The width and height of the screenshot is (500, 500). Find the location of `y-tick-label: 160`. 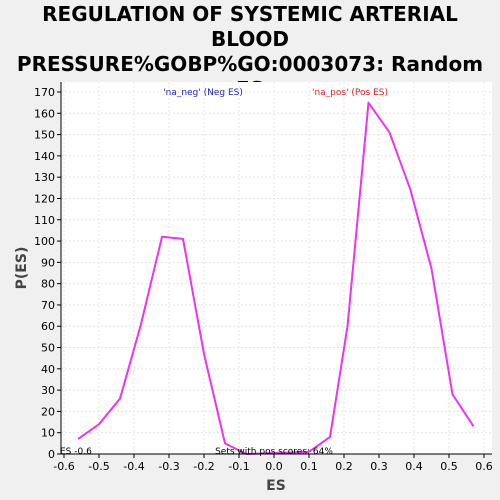

y-tick-label: 160 is located at coordinates (44, 113).